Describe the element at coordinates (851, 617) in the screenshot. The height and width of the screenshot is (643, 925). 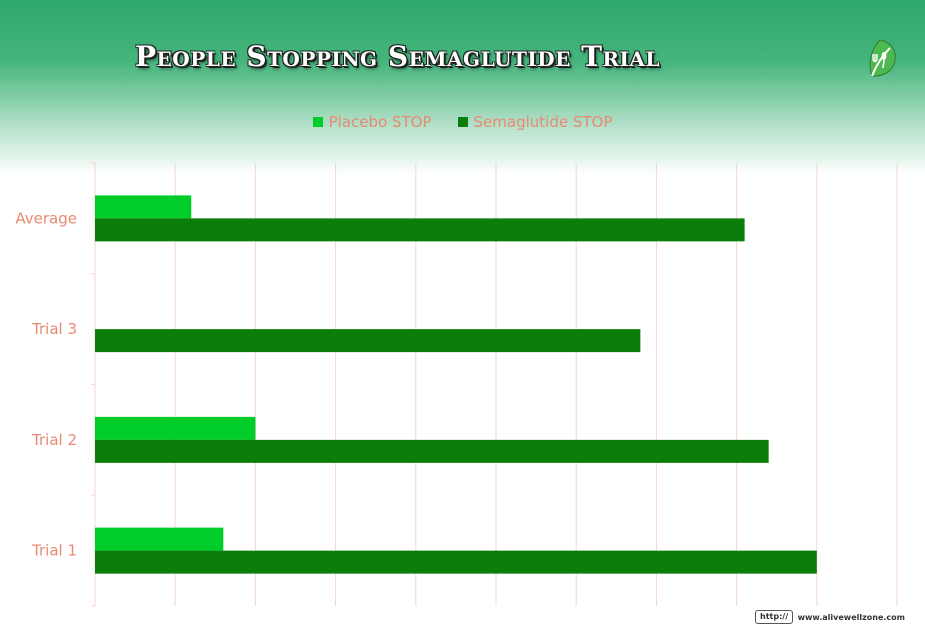
I see `watermark-url: www.alivewellzone.com` at that location.